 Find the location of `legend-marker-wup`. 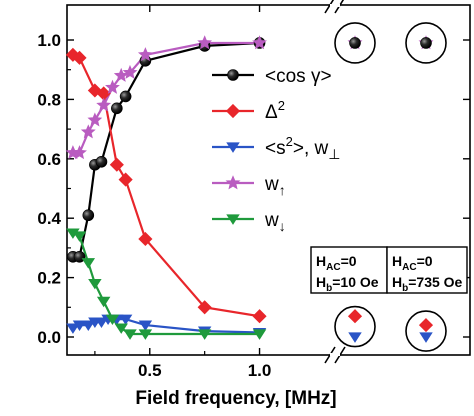

legend-marker-wup is located at coordinates (233, 182).